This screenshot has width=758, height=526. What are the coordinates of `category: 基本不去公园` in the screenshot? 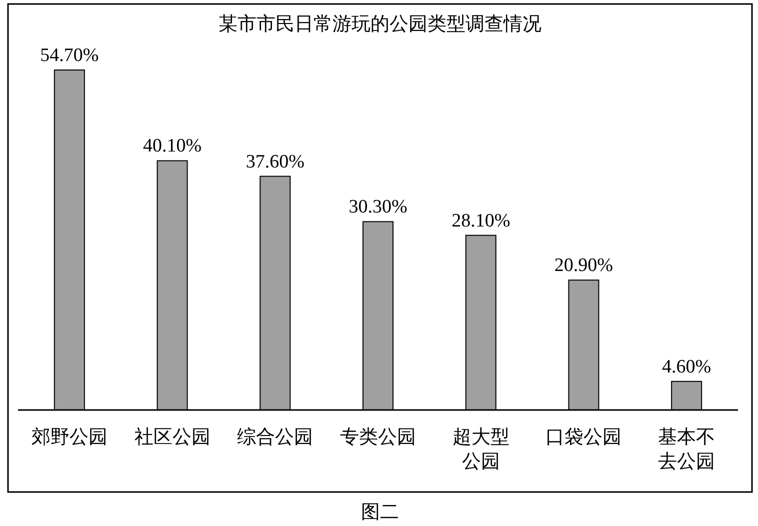 It's located at (687, 450).